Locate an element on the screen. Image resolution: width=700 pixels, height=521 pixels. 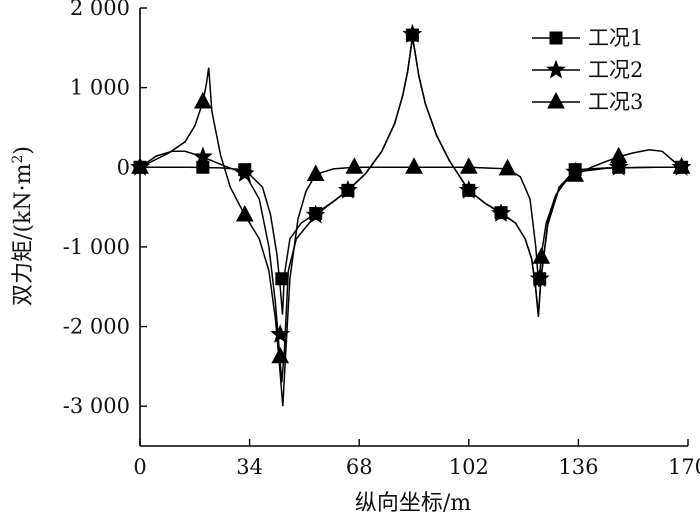
y-axis-title: 双力矩/(kN·m2) is located at coordinates (23, 226).